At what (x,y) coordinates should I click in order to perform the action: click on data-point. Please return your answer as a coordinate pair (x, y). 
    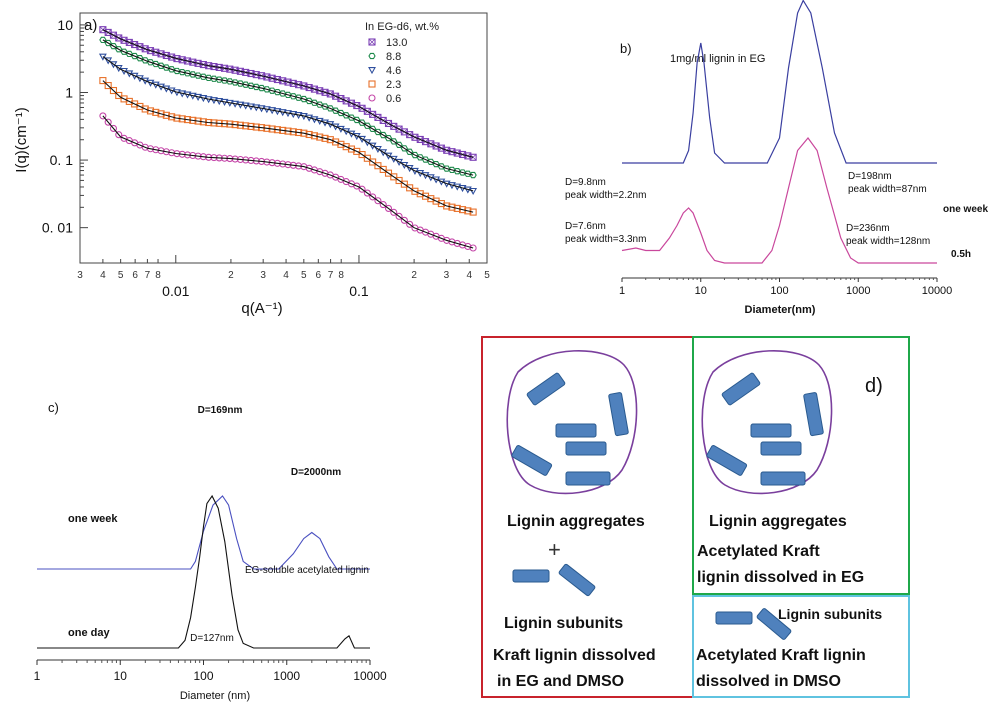
    Looking at the image, I should click on (473, 190).